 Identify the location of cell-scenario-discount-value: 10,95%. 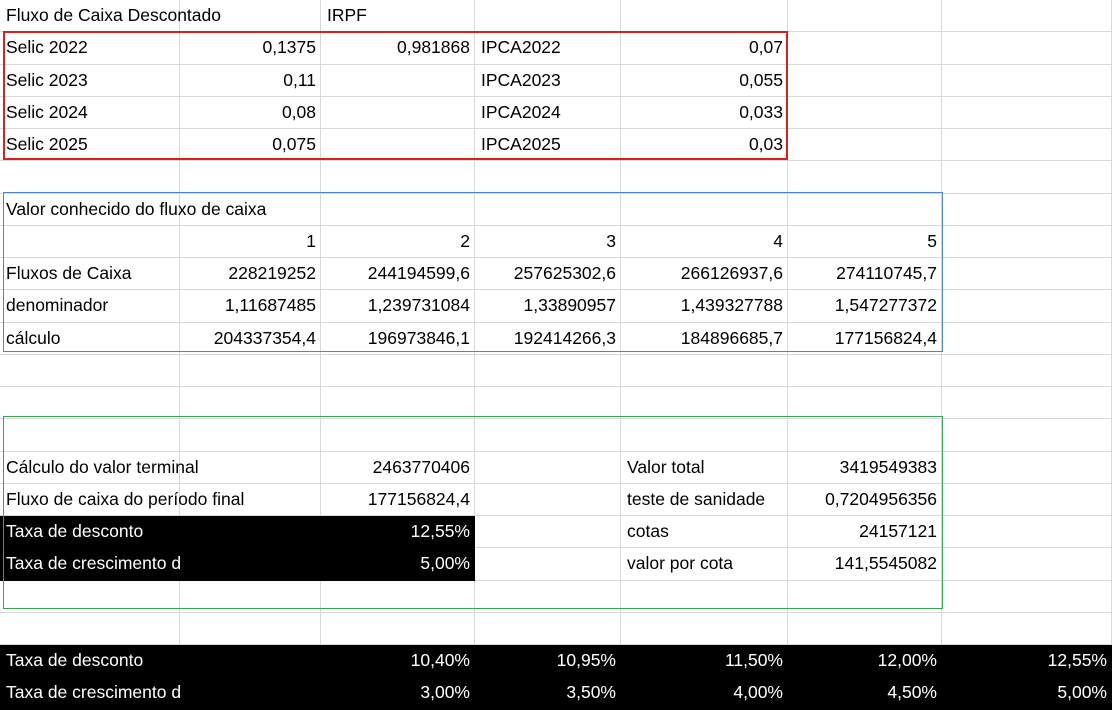
(548, 661).